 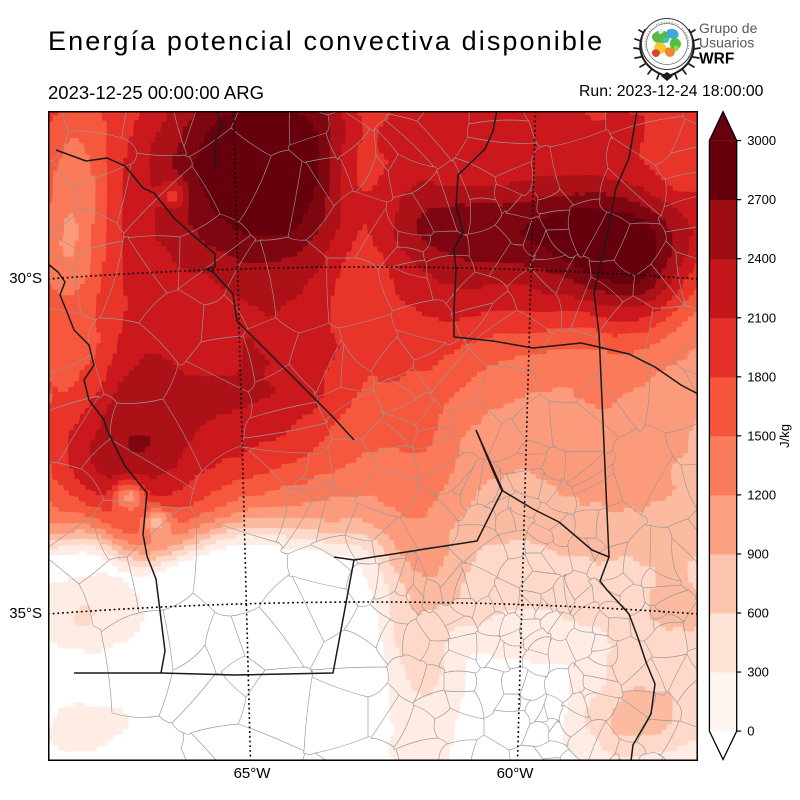 I want to click on svg-text: Usuarios, so click(x=726, y=43).